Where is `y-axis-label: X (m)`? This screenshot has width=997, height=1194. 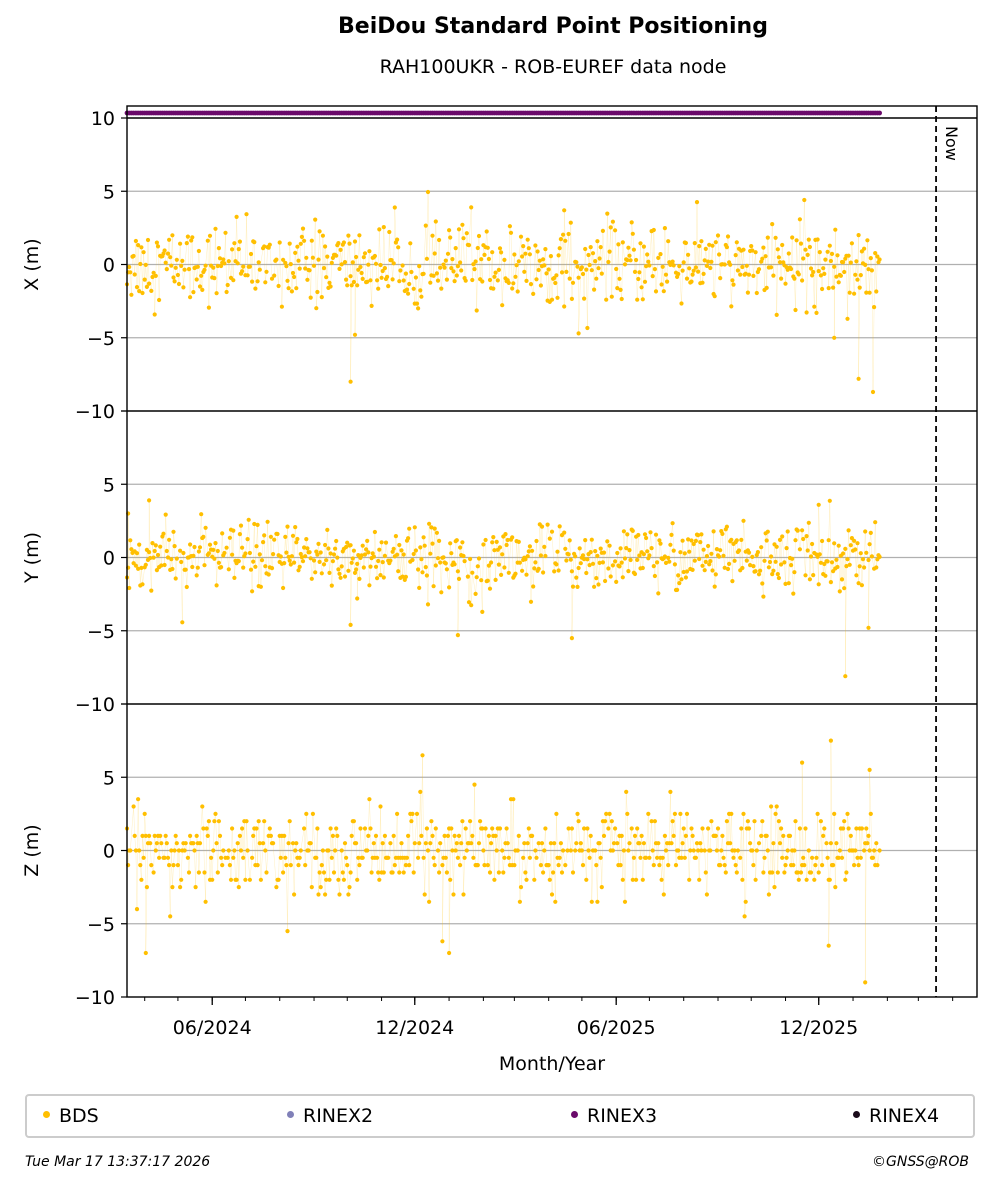 y-axis-label: X (m) is located at coordinates (32, 264).